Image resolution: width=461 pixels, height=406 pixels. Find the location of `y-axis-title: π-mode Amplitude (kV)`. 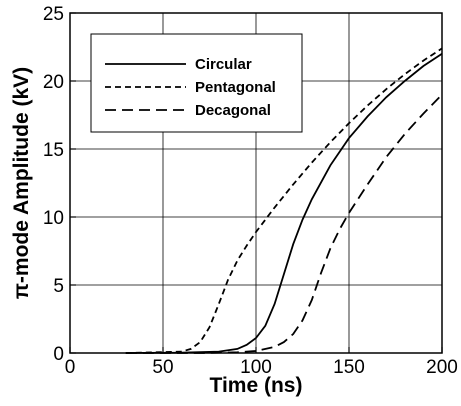

y-axis-title: π-mode Amplitude (kV) is located at coordinates (21, 183).